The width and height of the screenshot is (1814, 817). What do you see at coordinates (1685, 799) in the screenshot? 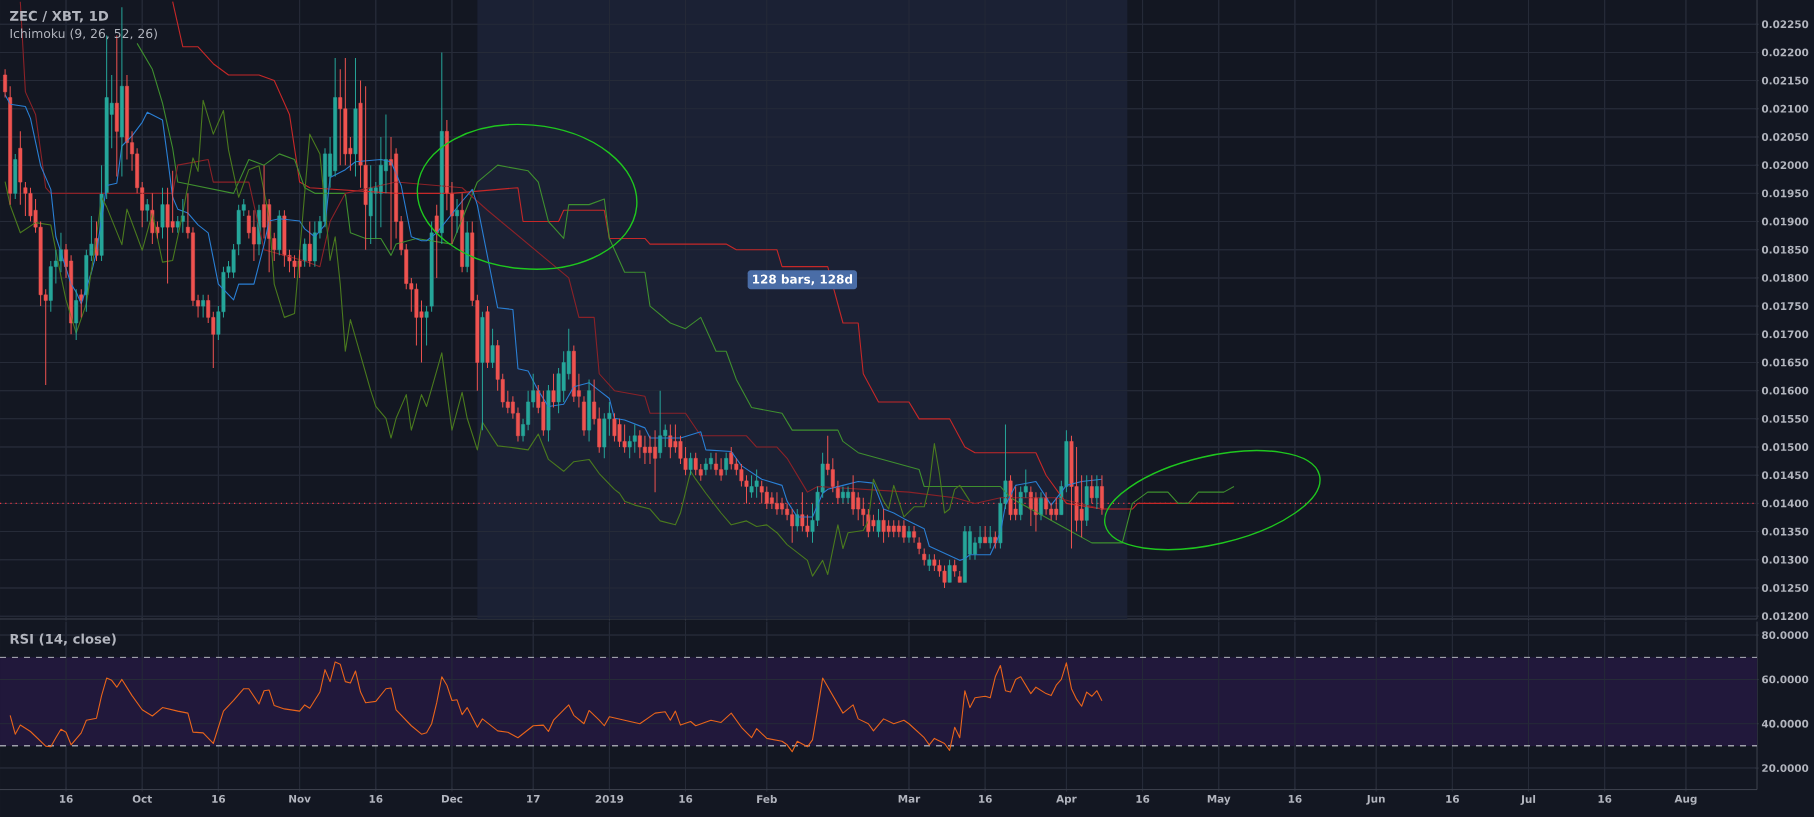
I see `x-tick-label: Aug` at bounding box center [1685, 799].